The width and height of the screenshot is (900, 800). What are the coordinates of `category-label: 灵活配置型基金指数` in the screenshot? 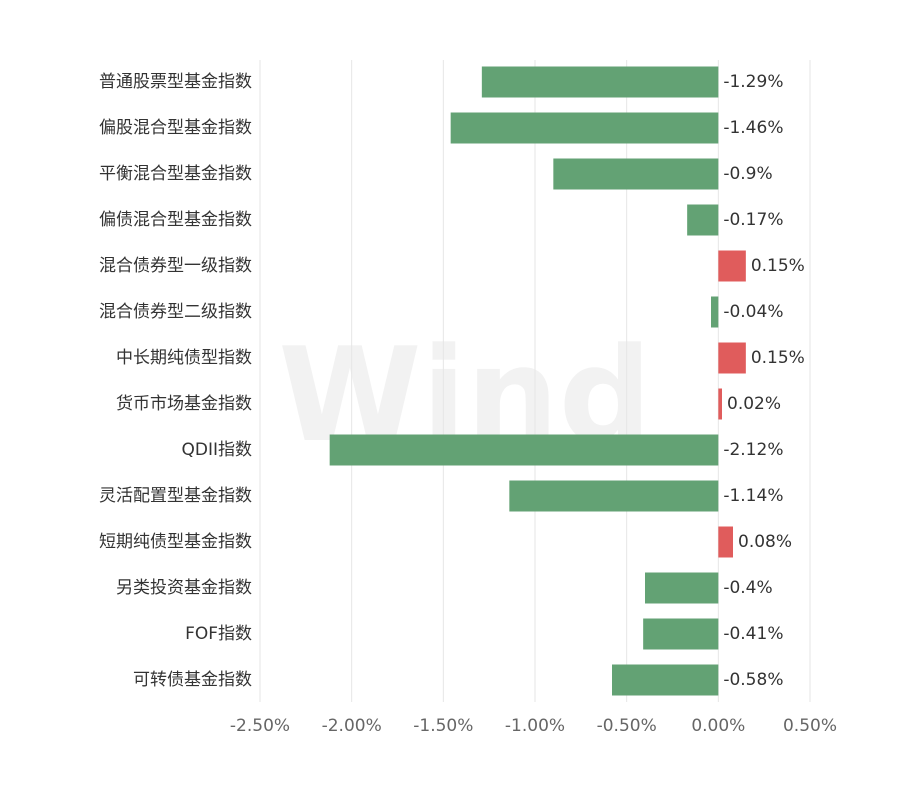 It's located at (175, 496).